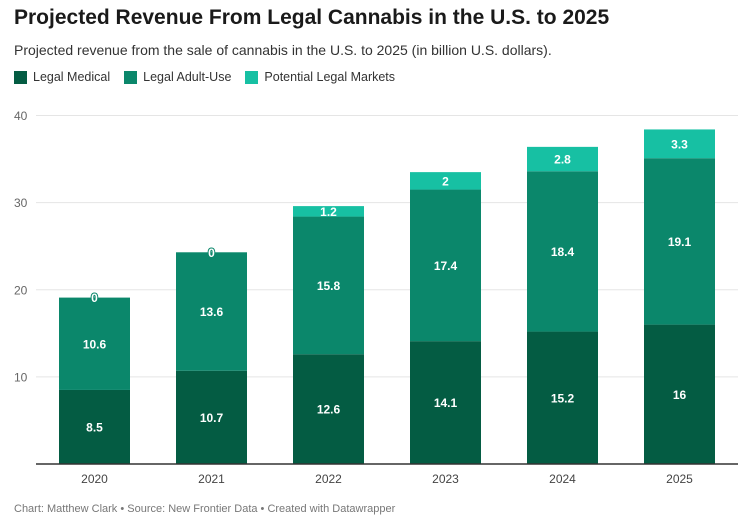  I want to click on bar-value-label-2021-potential-legal-markets: 0, so click(211, 253).